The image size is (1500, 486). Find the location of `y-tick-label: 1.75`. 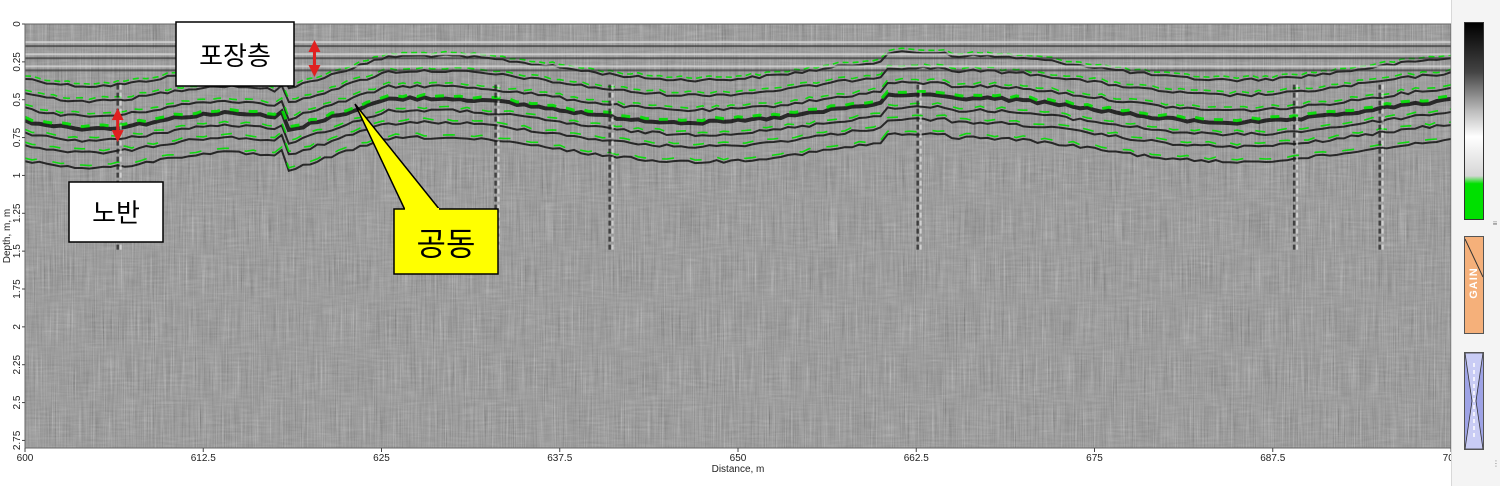

y-tick-label: 1.75 is located at coordinates (17, 289).